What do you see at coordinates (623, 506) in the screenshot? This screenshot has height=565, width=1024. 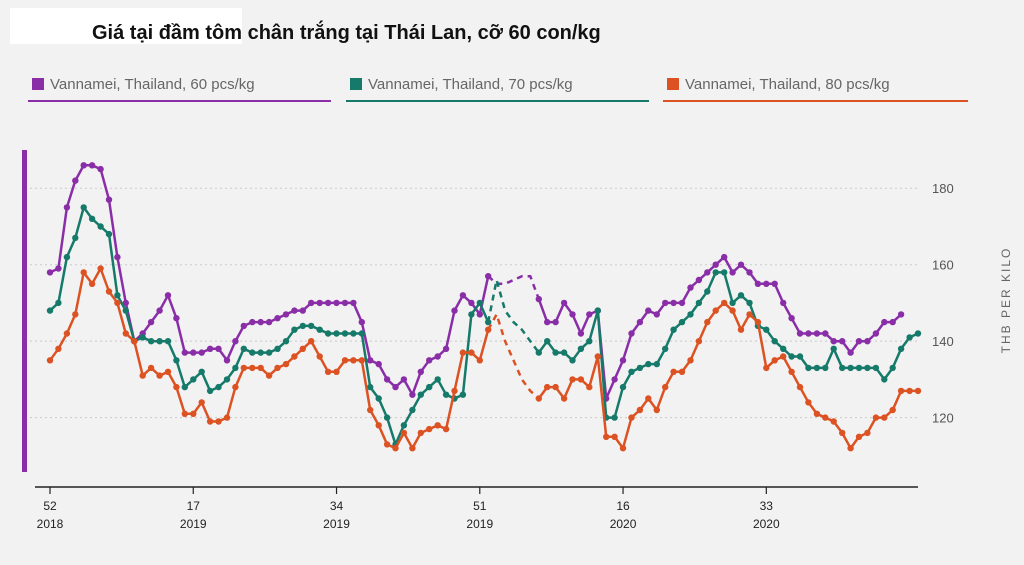 I see `x-tick-week: 16` at bounding box center [623, 506].